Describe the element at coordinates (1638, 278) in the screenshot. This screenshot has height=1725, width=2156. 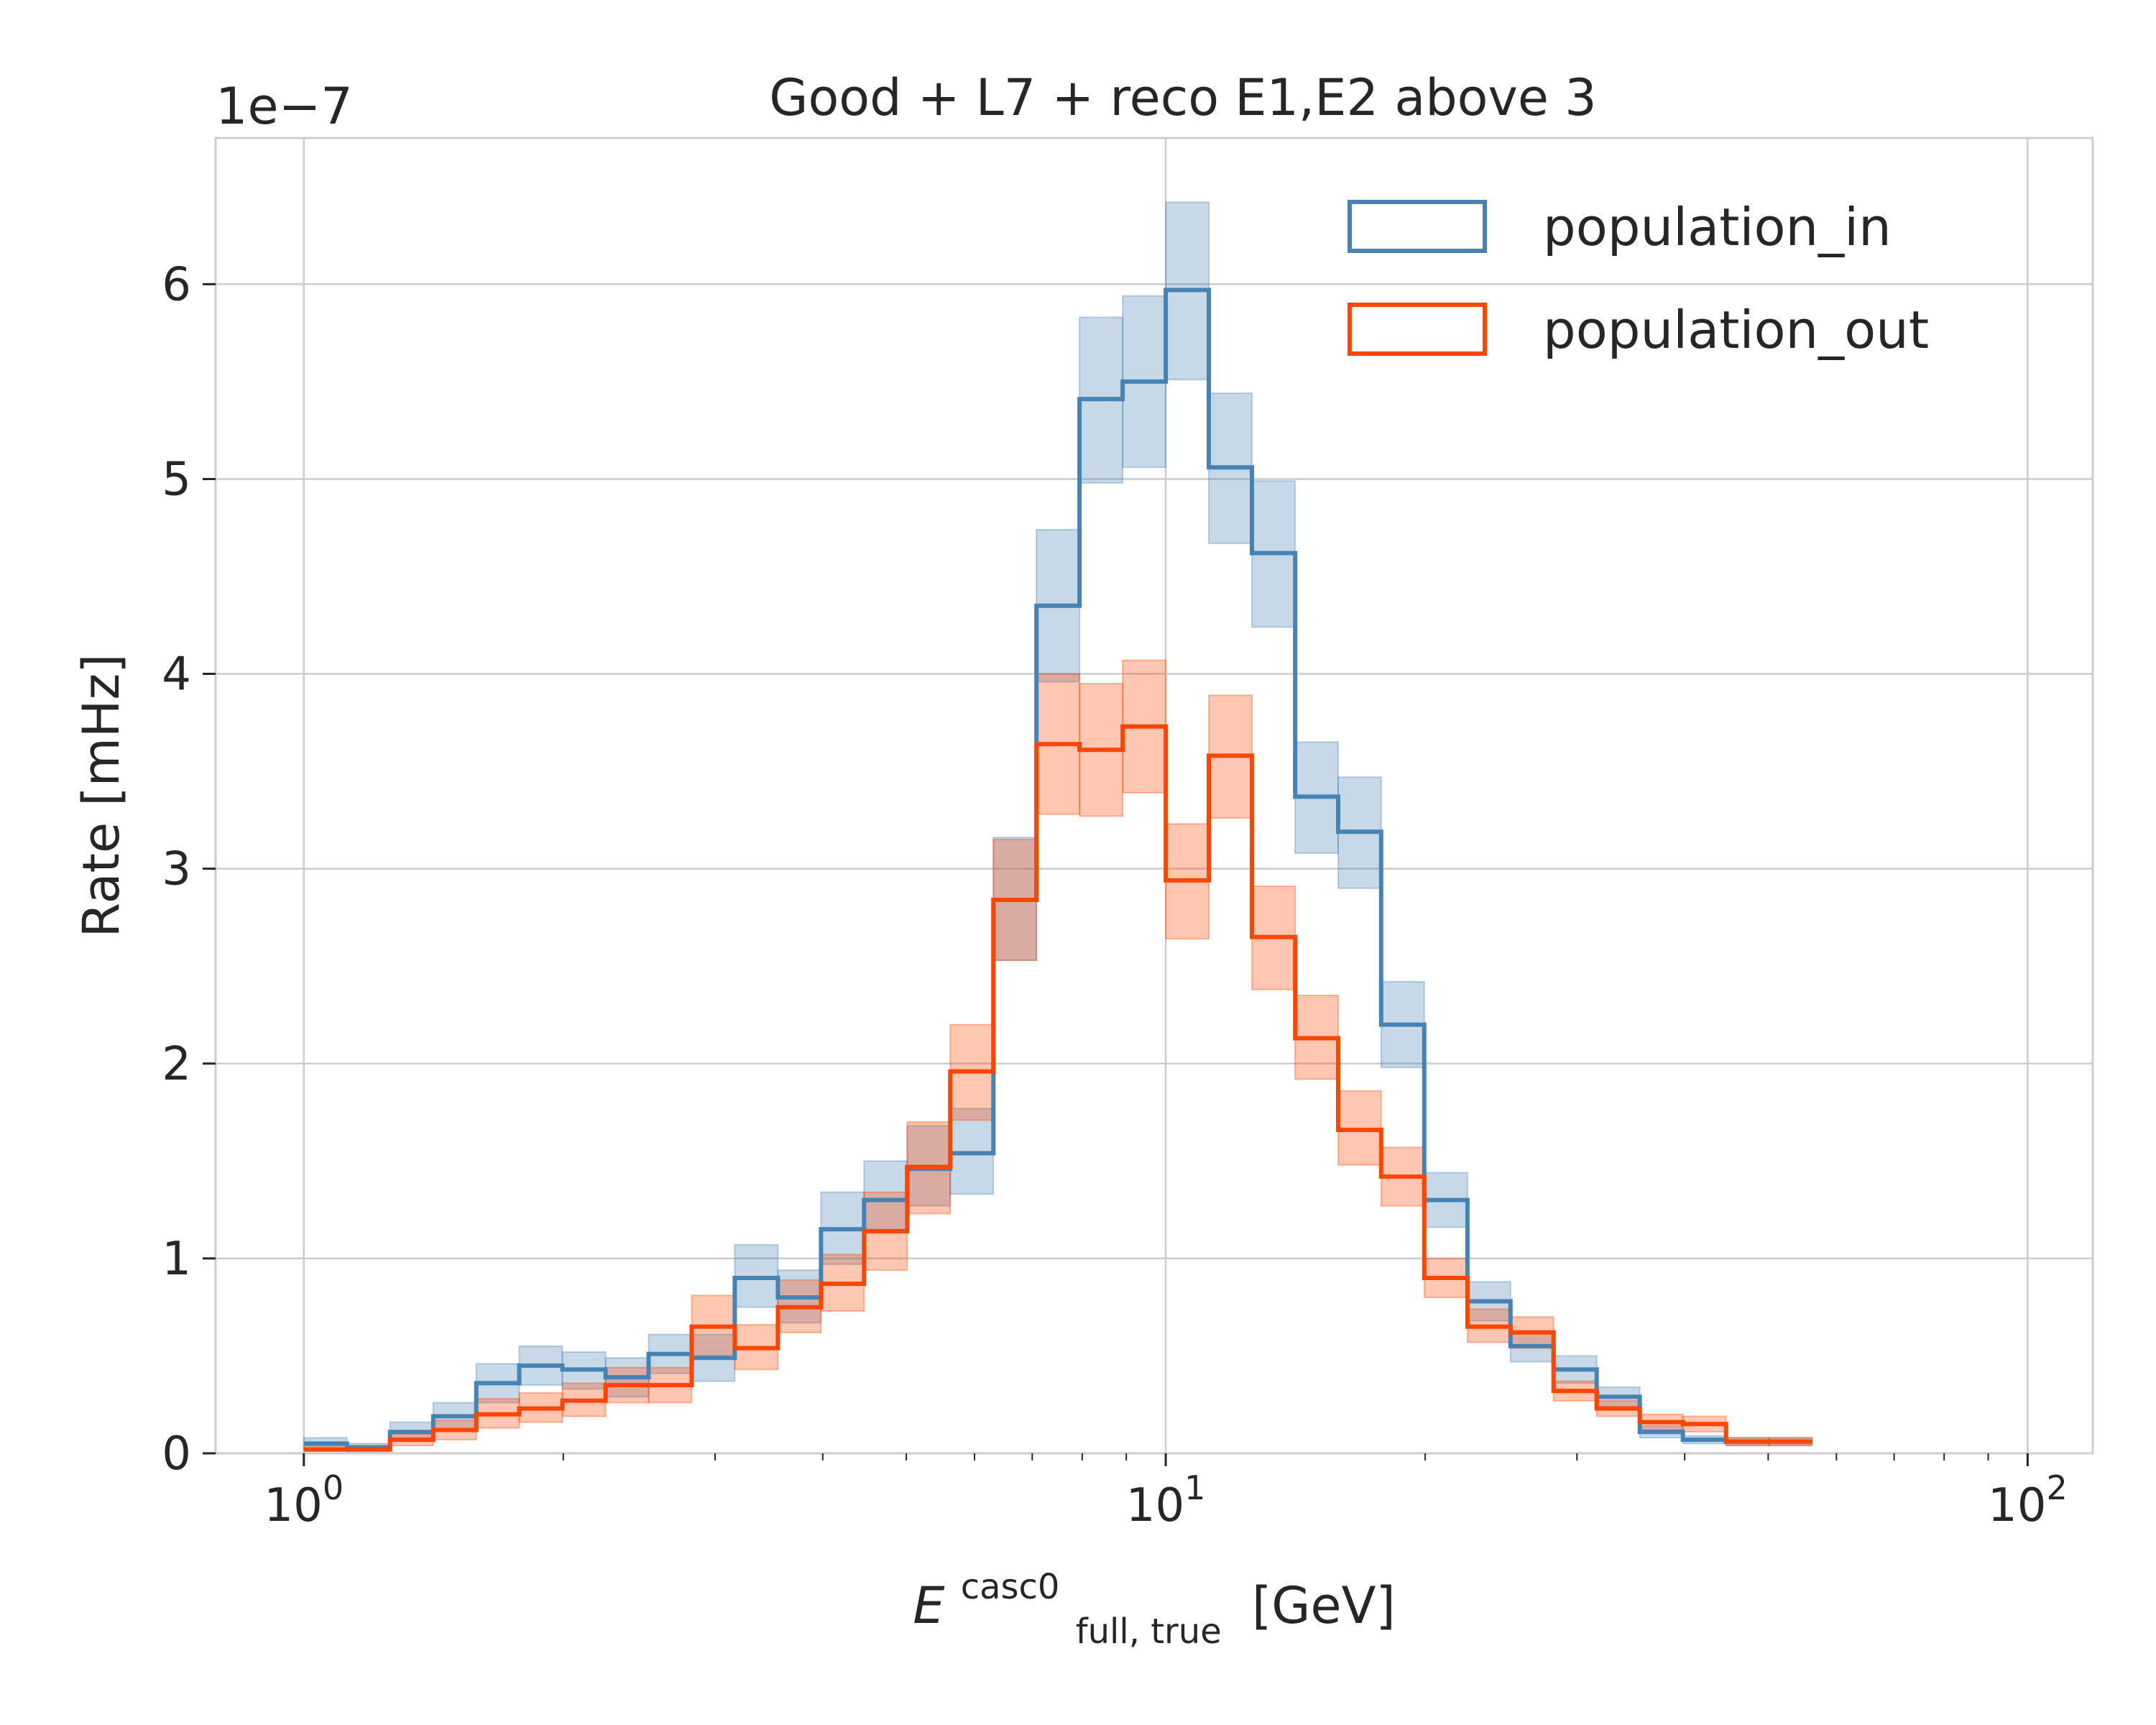
I see `legend: population_in population_out` at that location.